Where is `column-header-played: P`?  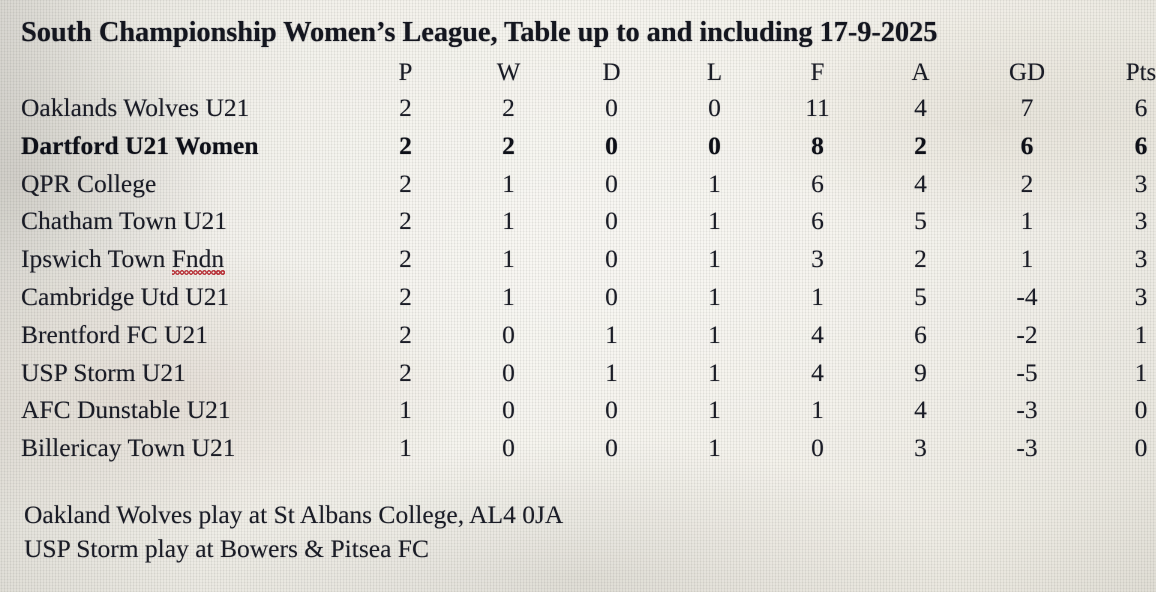 column-header-played: P is located at coordinates (405, 72).